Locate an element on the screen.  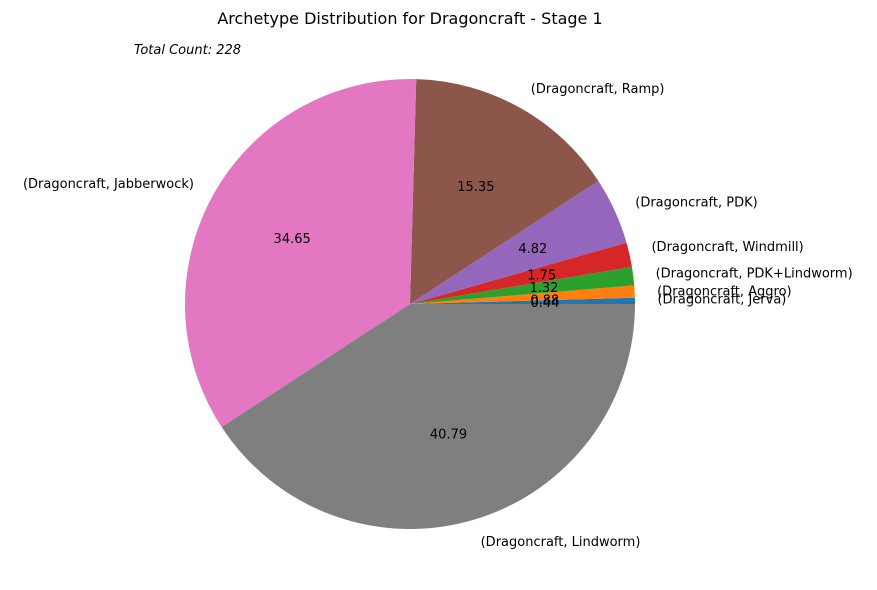
total-count-annotation: Total Count: 228 is located at coordinates (187, 50).